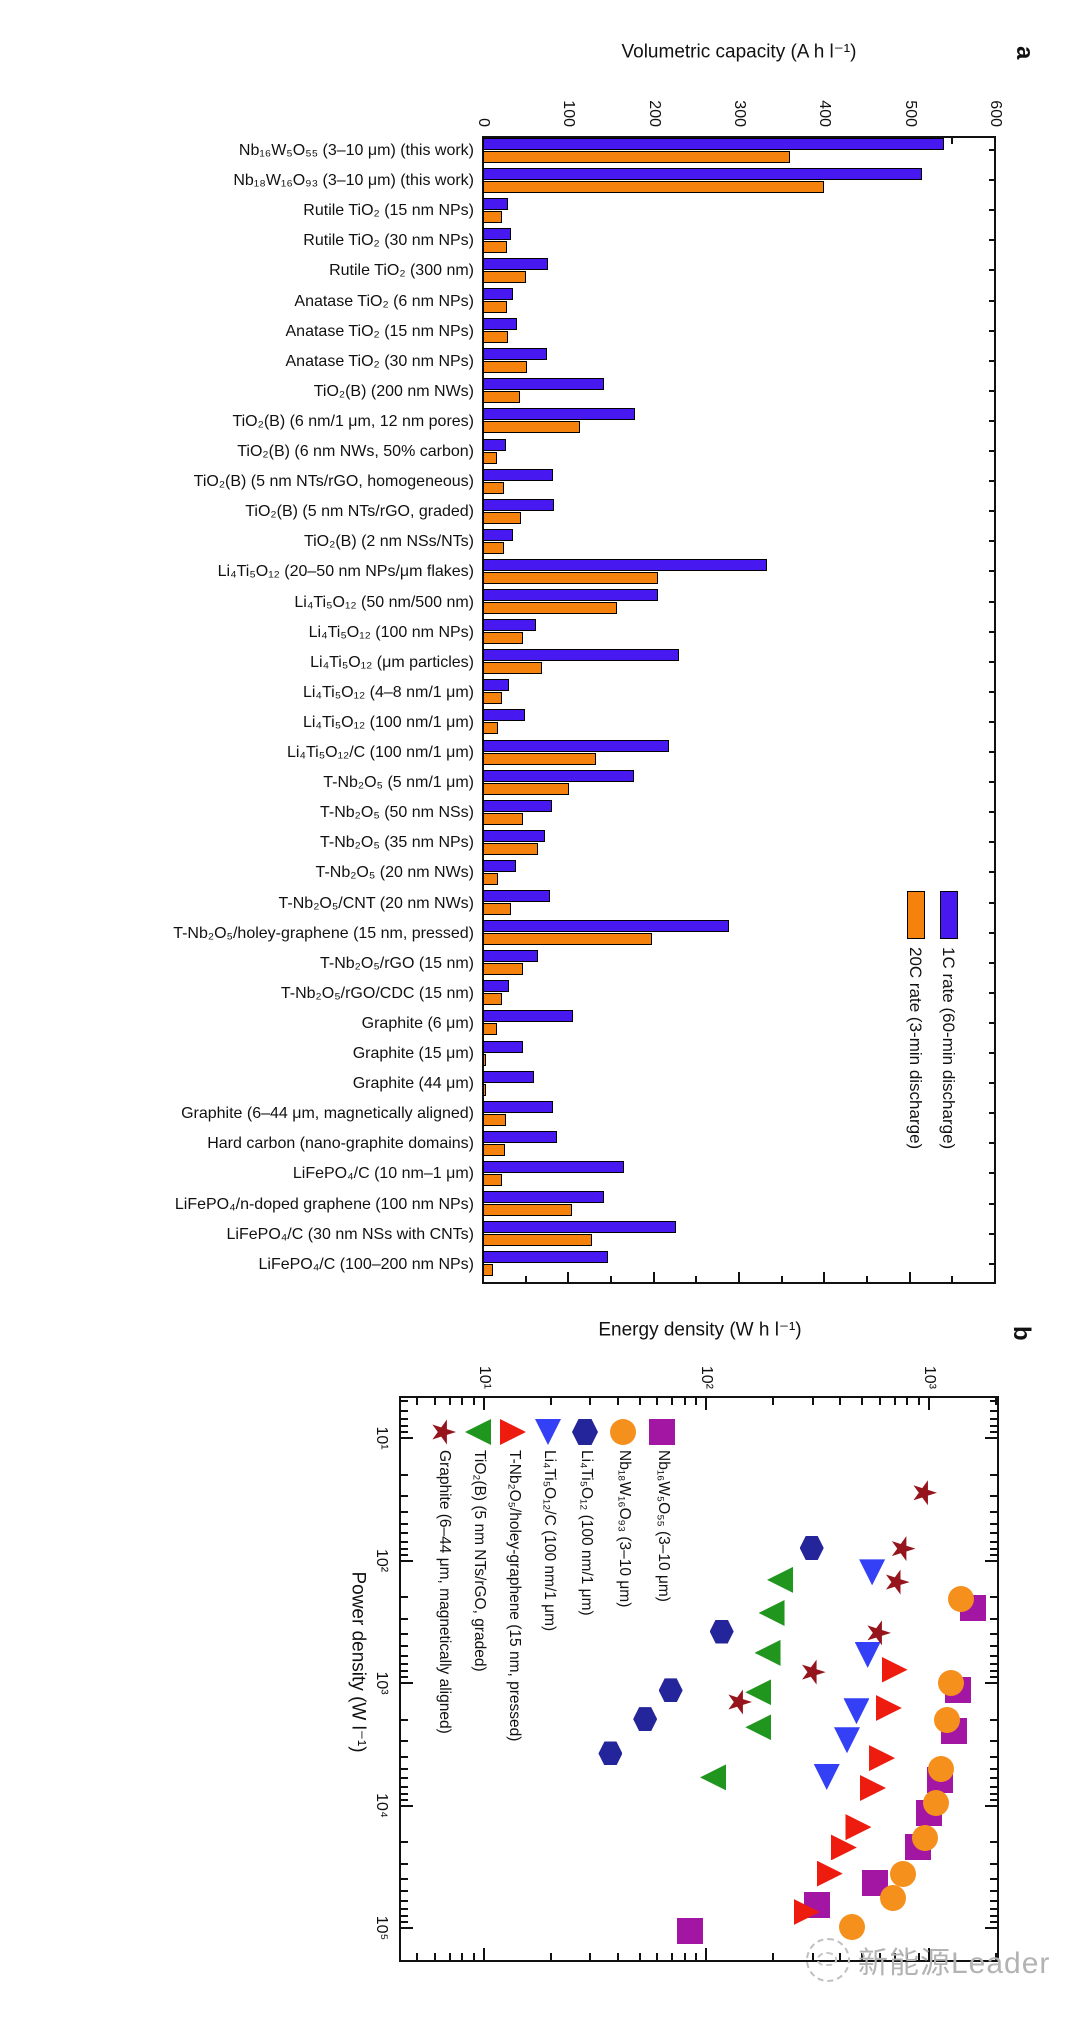 This screenshot has height=2022, width=1080. I want to click on category-label: T-Nb₂O₅ (5 nm/1 μm), so click(398, 783).